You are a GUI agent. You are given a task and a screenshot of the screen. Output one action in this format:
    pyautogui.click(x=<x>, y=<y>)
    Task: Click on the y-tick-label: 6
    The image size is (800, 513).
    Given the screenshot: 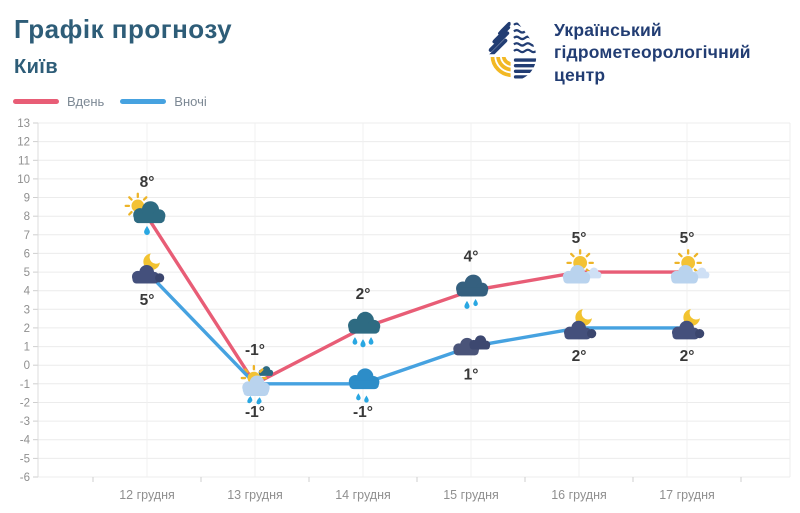 What is the action you would take?
    pyautogui.click(x=27, y=254)
    